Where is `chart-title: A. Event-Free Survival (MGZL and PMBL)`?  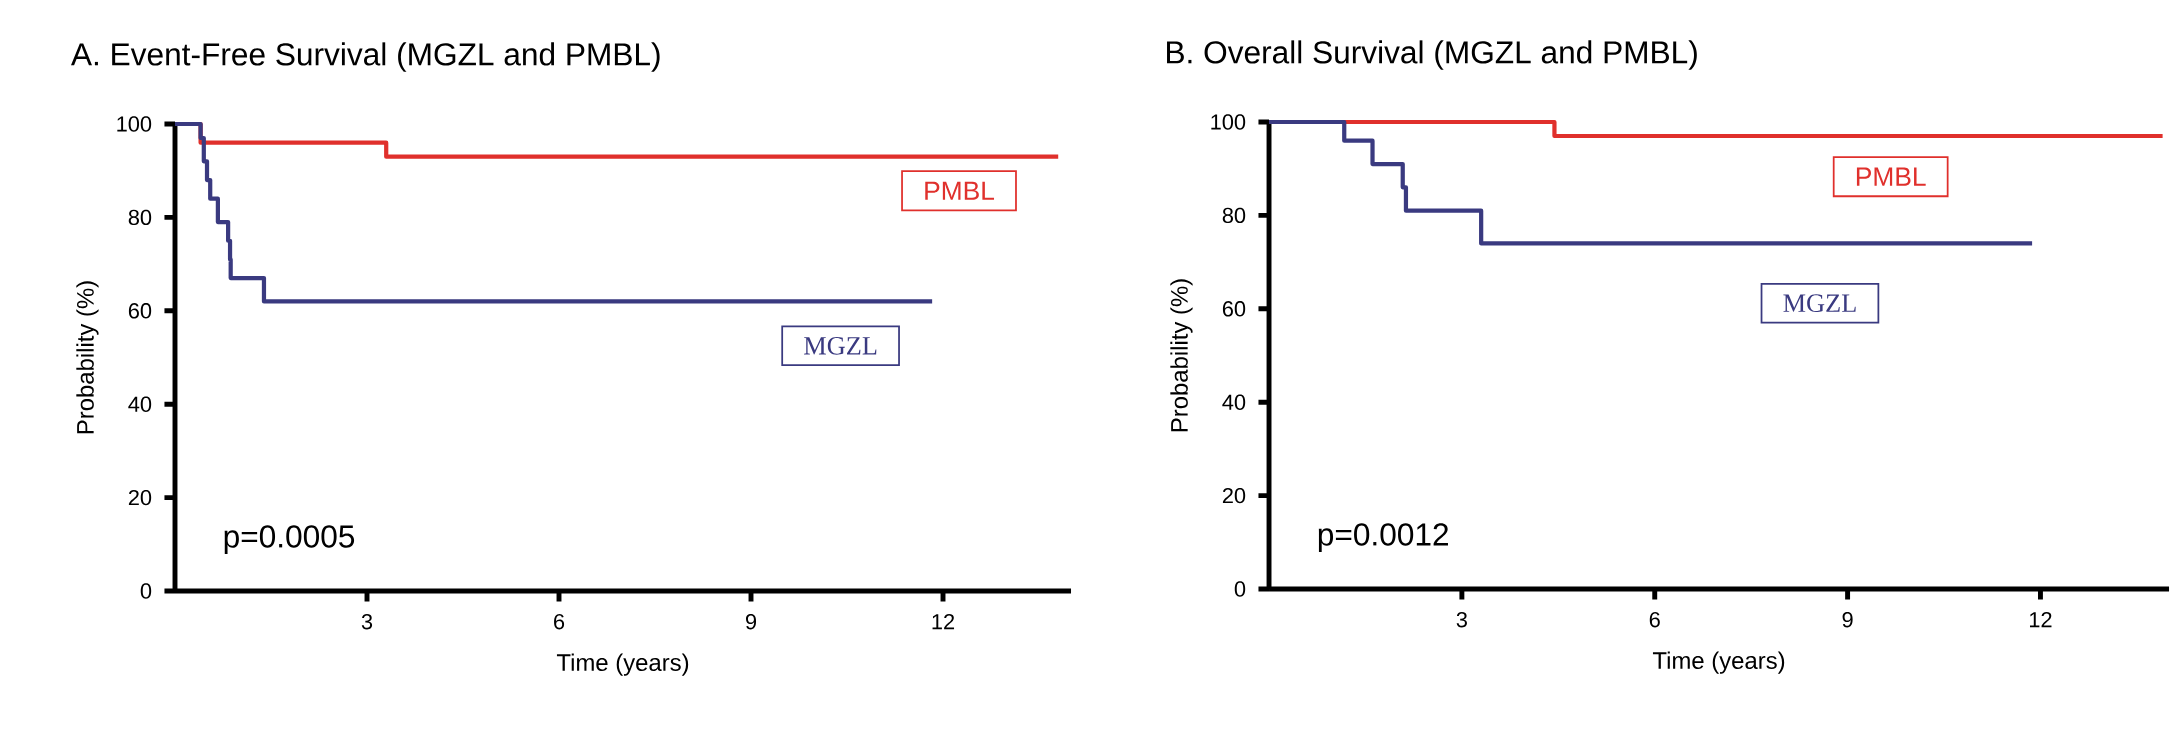 chart-title: A. Event-Free Survival (MGZL and PMBL) is located at coordinates (365, 57).